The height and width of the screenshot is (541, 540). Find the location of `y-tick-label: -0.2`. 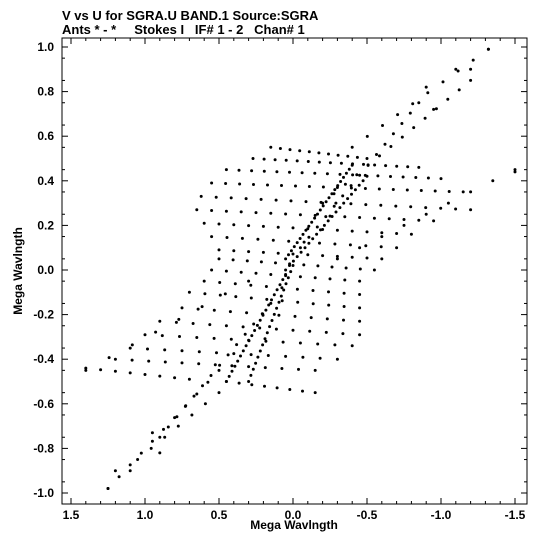

y-tick-label: -0.2 is located at coordinates (43, 315).